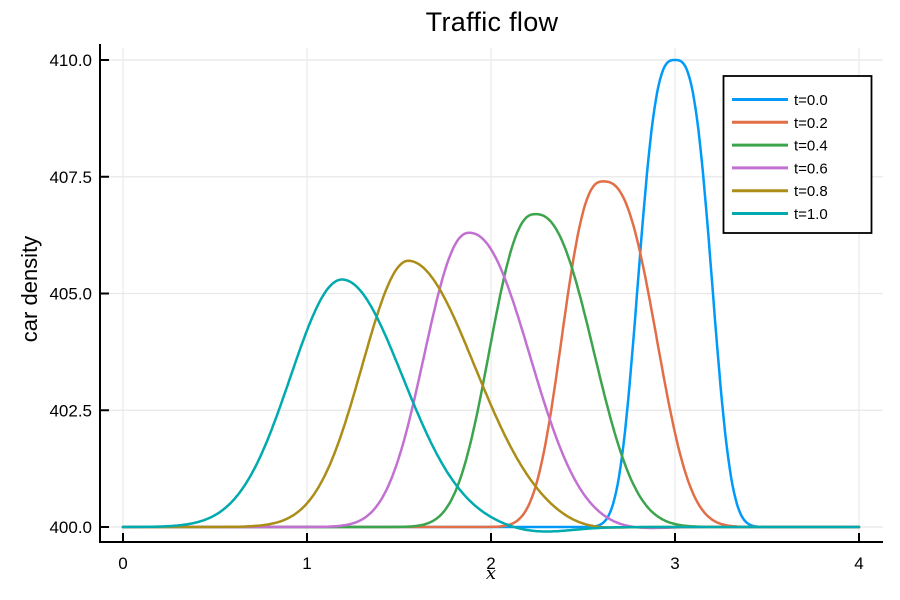  What do you see at coordinates (811, 123) in the screenshot?
I see `legend-label-t-0.2: t=0.2` at bounding box center [811, 123].